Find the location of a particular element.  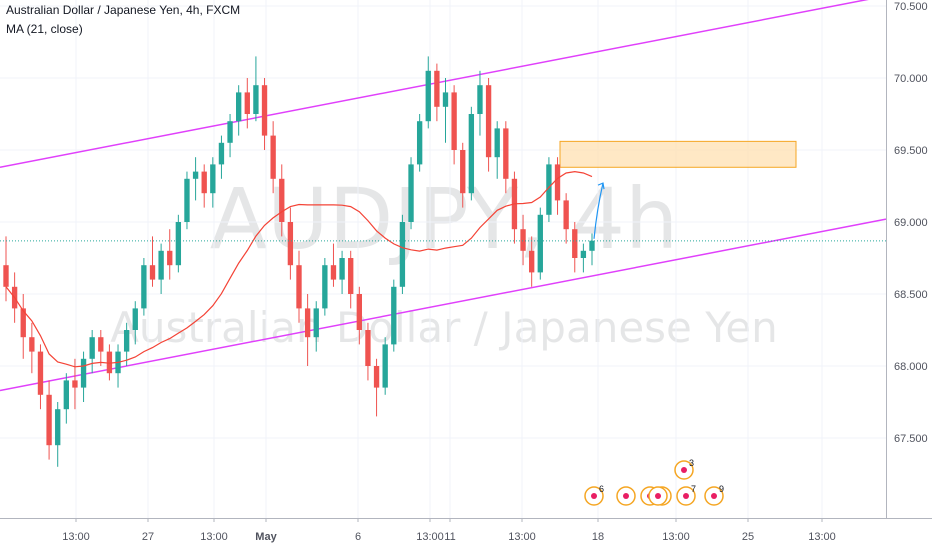

supply-zone is located at coordinates (678, 154).